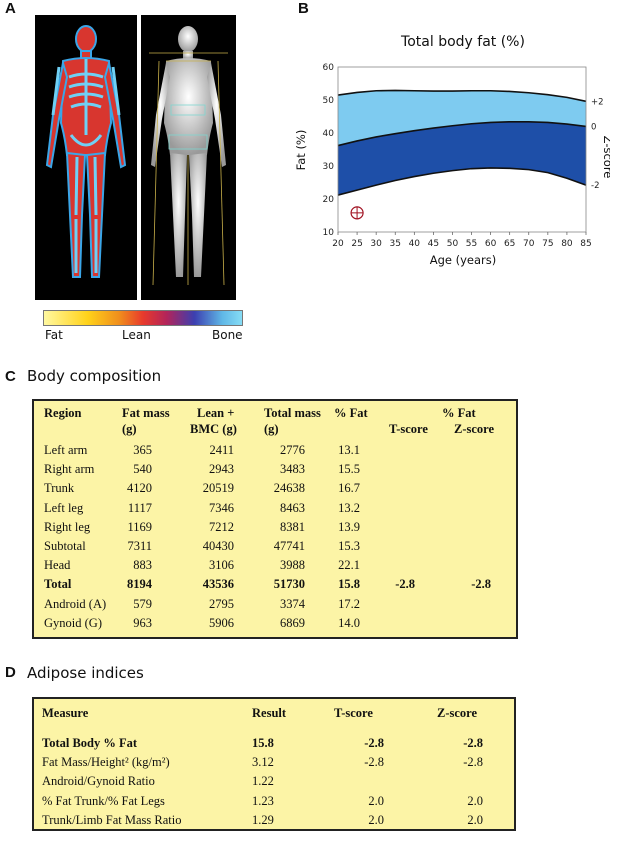 The width and height of the screenshot is (617, 841). Describe the element at coordinates (349, 565) in the screenshot. I see `bc-row-pct: 22.1` at that location.